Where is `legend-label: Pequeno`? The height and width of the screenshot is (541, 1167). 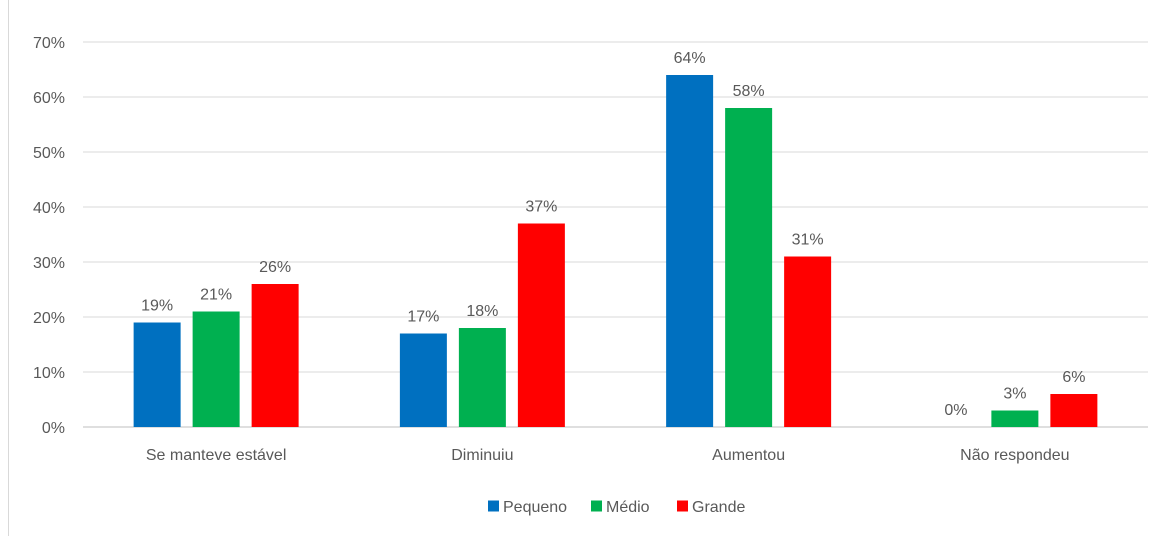
legend-label: Pequeno is located at coordinates (535, 507).